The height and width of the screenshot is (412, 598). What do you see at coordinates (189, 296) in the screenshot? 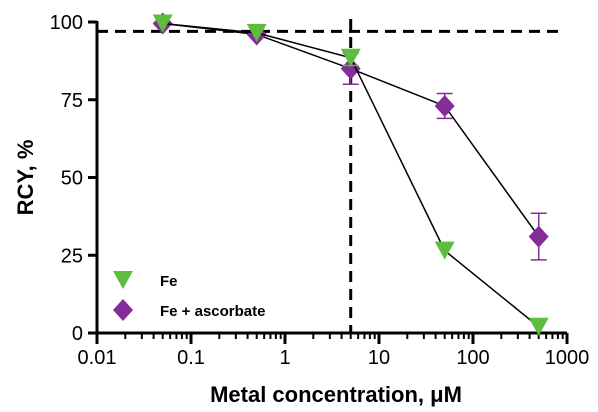
I see `legend: Fe Fe + ascorbate` at bounding box center [189, 296].